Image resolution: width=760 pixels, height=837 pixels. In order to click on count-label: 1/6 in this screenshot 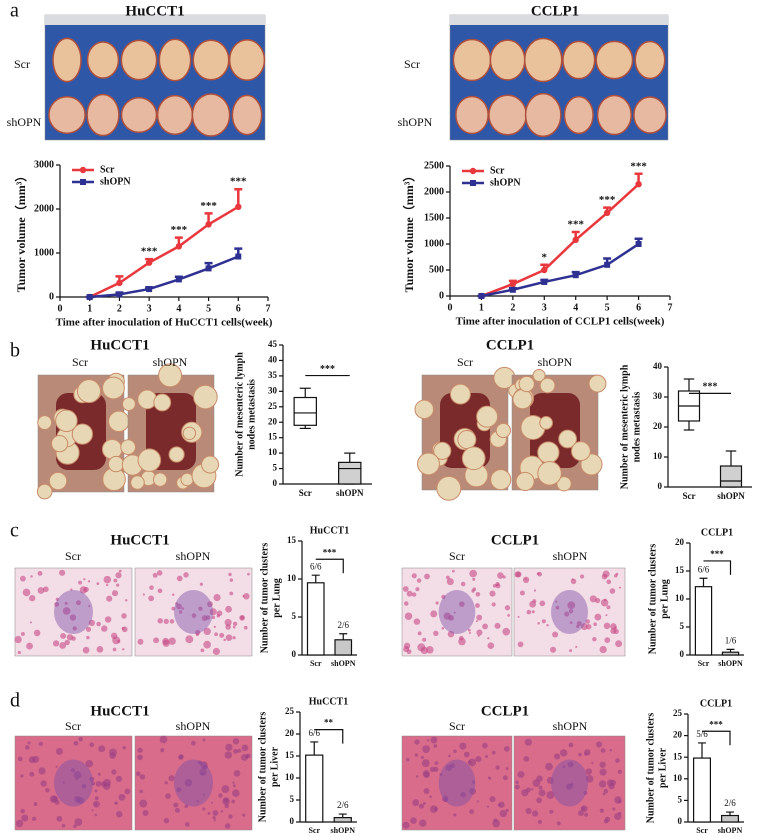, I will do `click(731, 640)`.